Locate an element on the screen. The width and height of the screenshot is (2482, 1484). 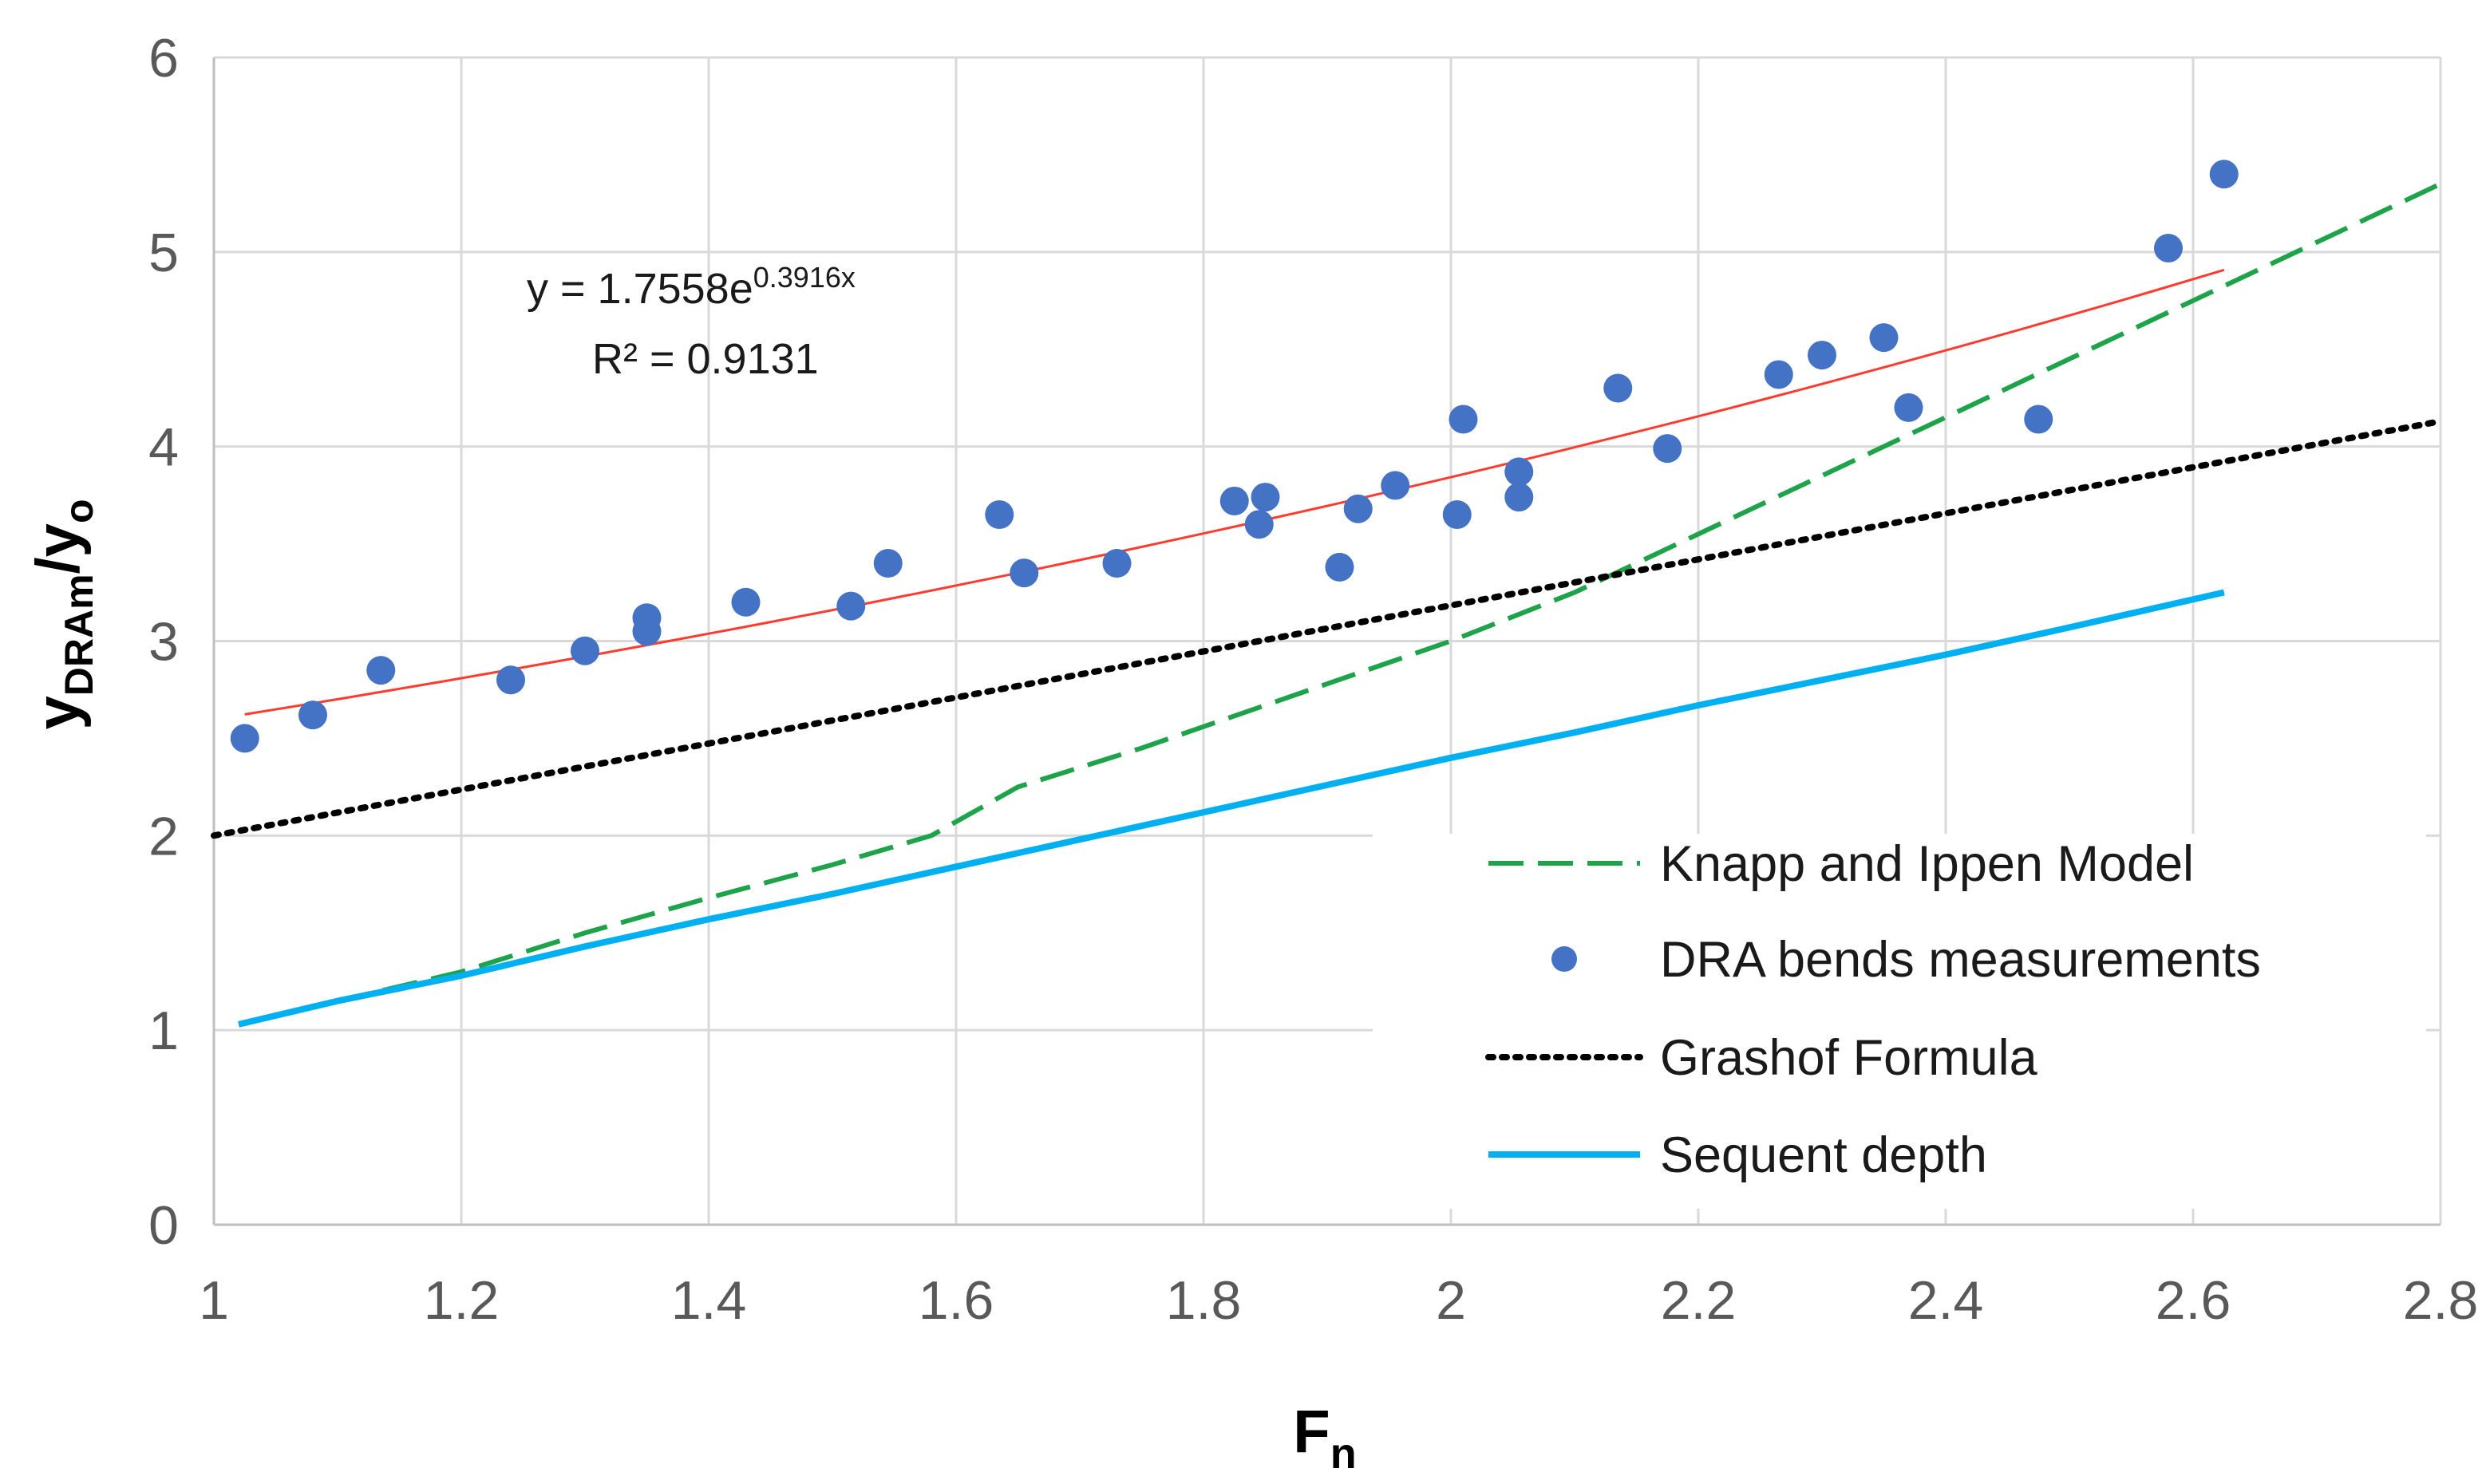
x-tick-label-4: 1.8 is located at coordinates (1204, 1300).